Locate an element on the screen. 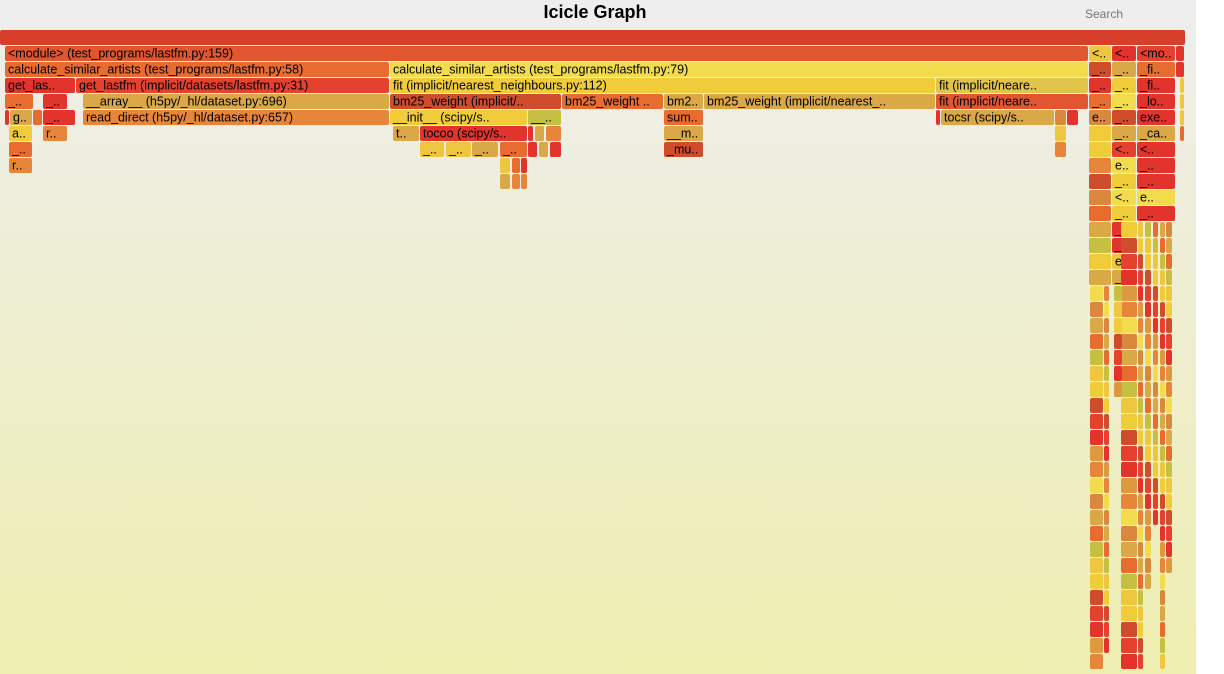 The height and width of the screenshot is (674, 1224). frame-17: _.. is located at coordinates (1124, 85).